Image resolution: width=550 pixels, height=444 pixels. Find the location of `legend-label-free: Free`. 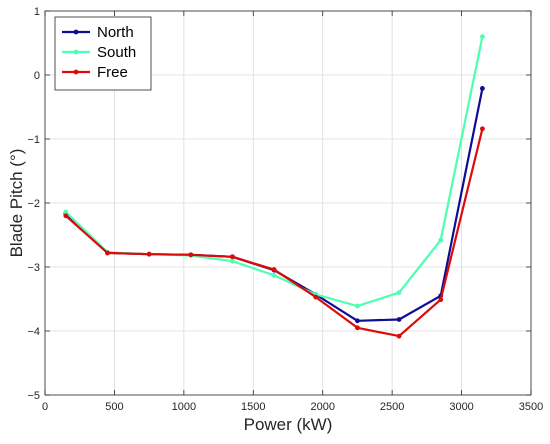

legend-label-free: Free is located at coordinates (112, 72).